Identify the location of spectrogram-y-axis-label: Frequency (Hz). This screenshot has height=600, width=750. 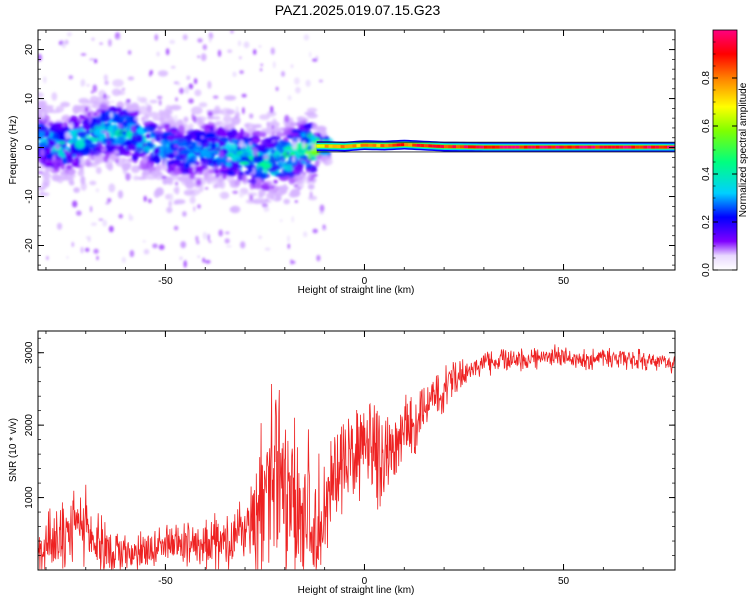
(13, 150).